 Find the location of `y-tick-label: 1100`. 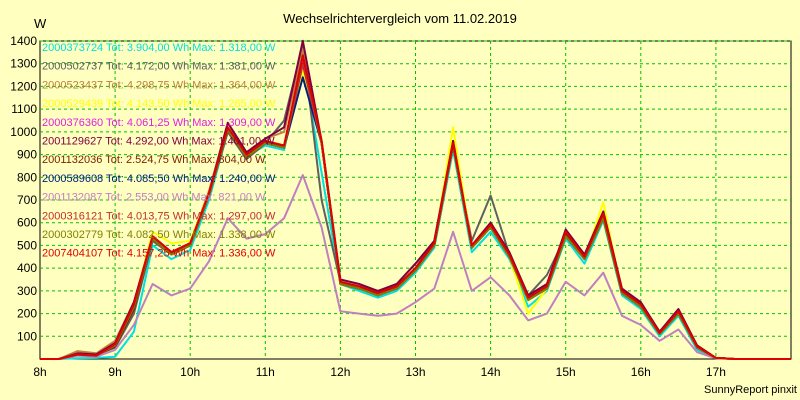

y-tick-label: 1100 is located at coordinates (24, 109).